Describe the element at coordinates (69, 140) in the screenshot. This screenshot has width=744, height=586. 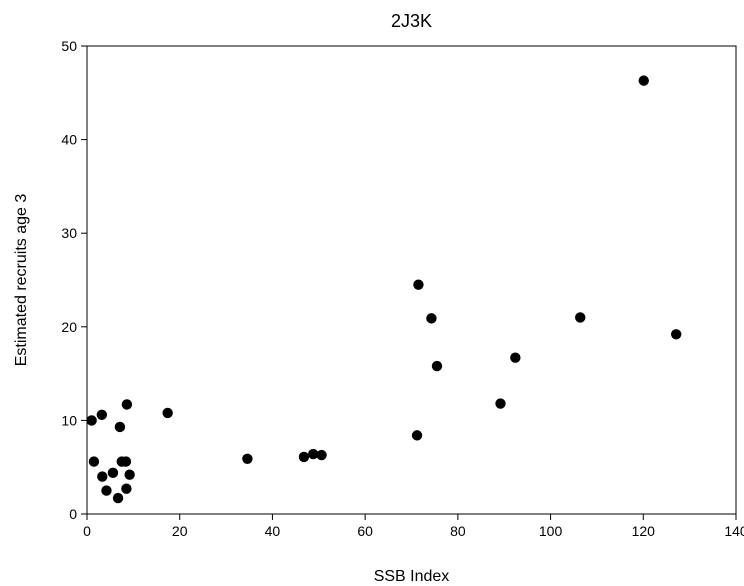
I see `y-tick-label: 40` at that location.